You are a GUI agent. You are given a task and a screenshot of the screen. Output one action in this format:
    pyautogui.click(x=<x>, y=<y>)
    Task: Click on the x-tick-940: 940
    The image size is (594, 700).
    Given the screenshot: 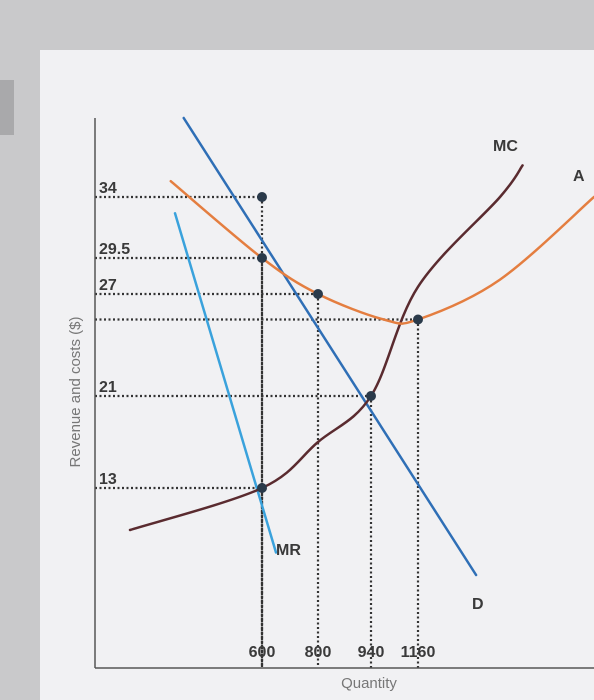 What is the action you would take?
    pyautogui.click(x=371, y=652)
    